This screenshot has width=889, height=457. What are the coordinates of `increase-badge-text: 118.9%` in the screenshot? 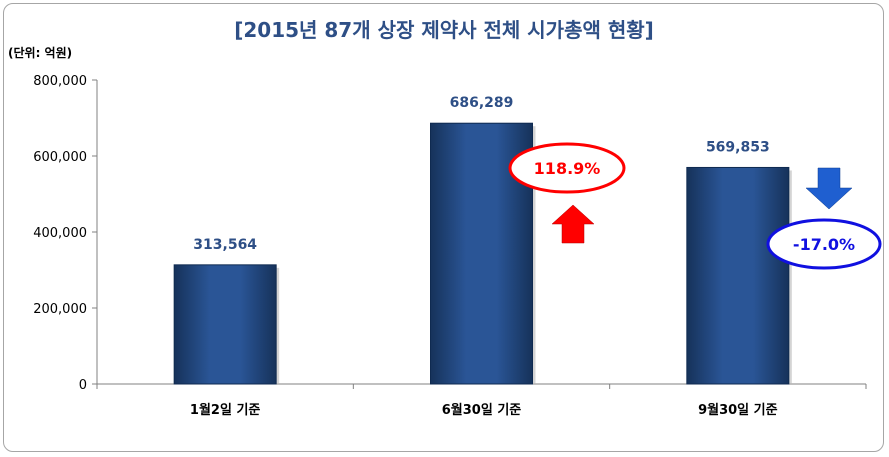 It's located at (567, 168).